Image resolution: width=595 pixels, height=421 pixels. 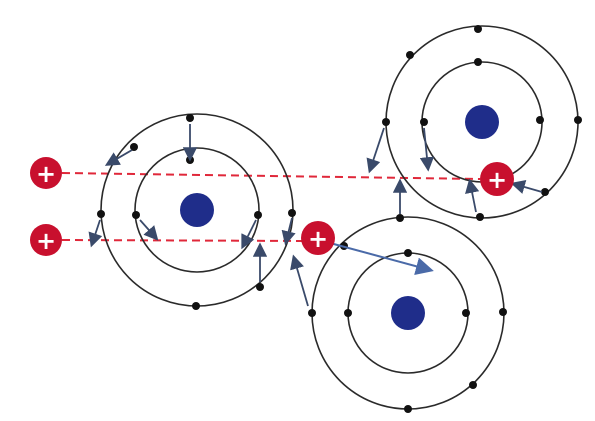 I want to click on upper-left-ion: +, so click(x=46, y=173).